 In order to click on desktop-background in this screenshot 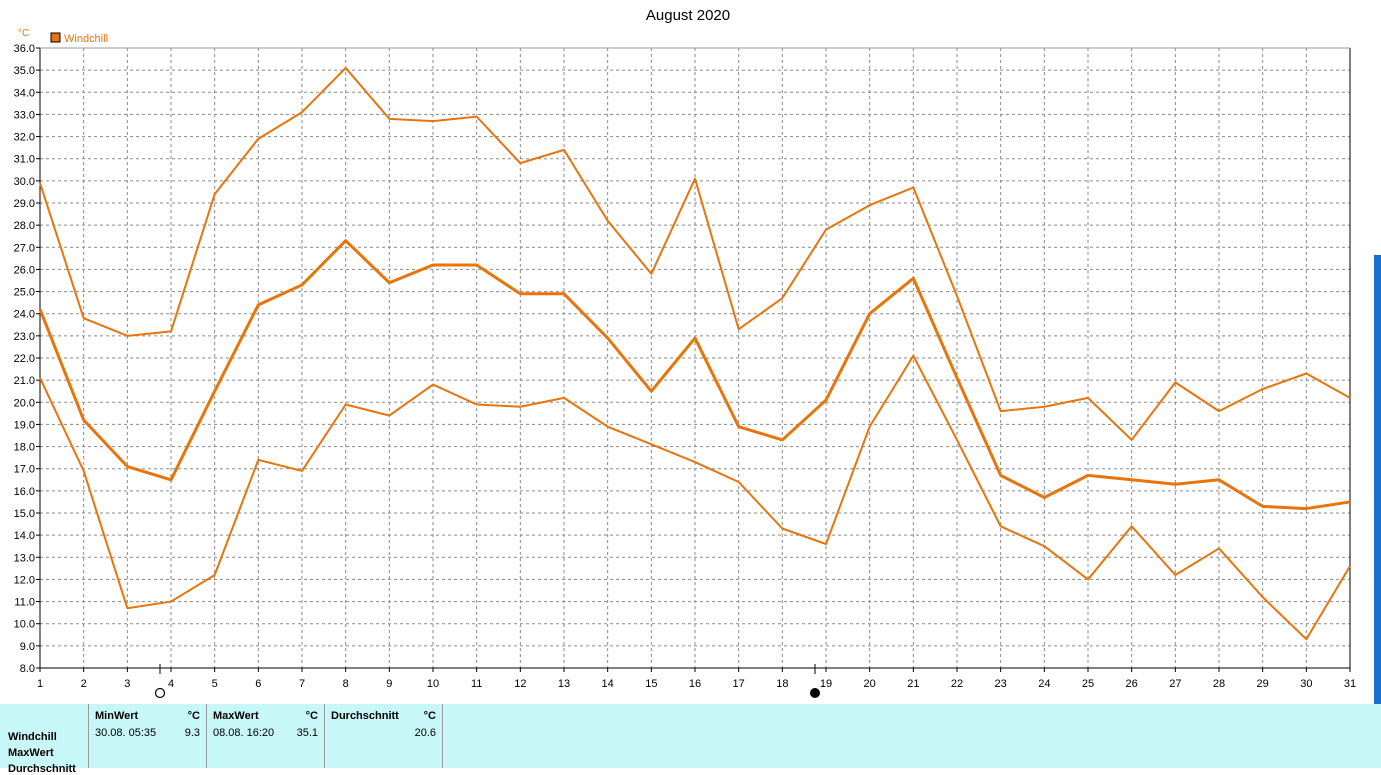, I will do `click(1377, 479)`.